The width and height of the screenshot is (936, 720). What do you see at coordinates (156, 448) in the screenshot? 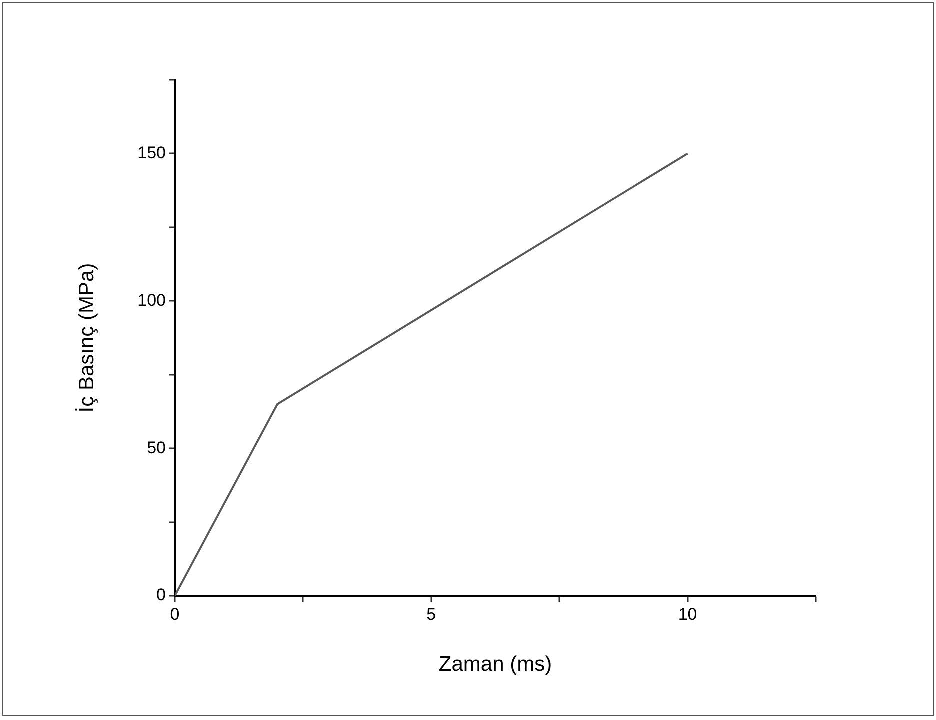
I see `y-tick-label: 50` at bounding box center [156, 448].